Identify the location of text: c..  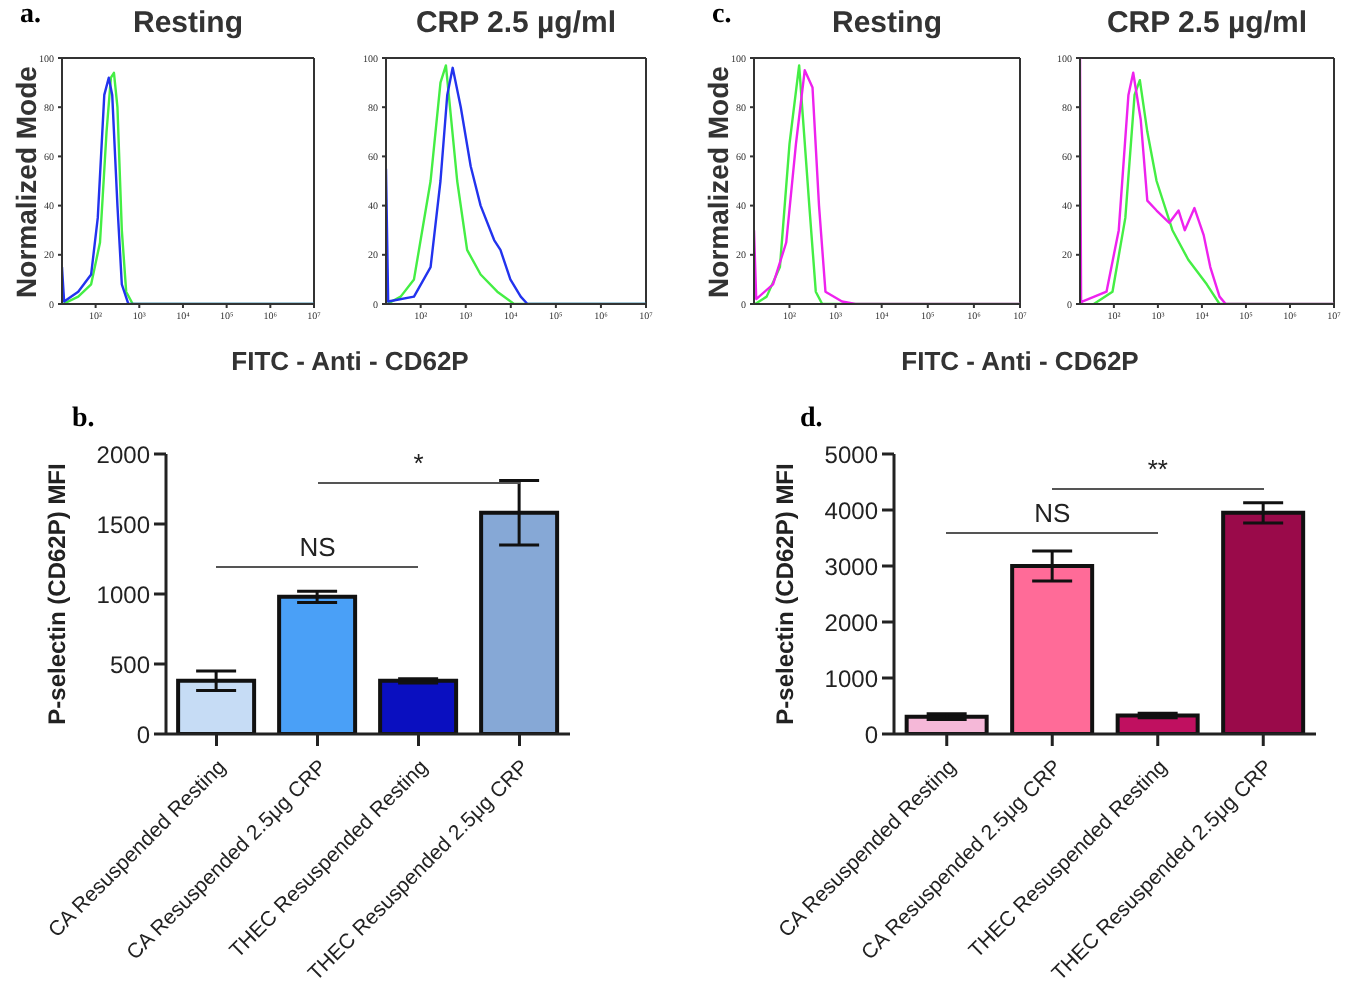
(722, 16).